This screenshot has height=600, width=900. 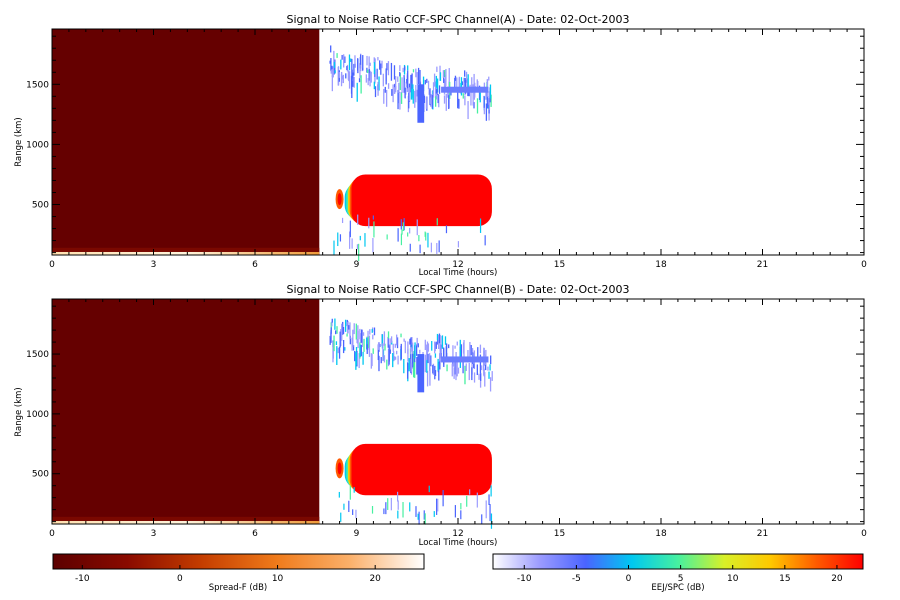 I want to click on x-tick-label-b: 0, so click(x=864, y=534).